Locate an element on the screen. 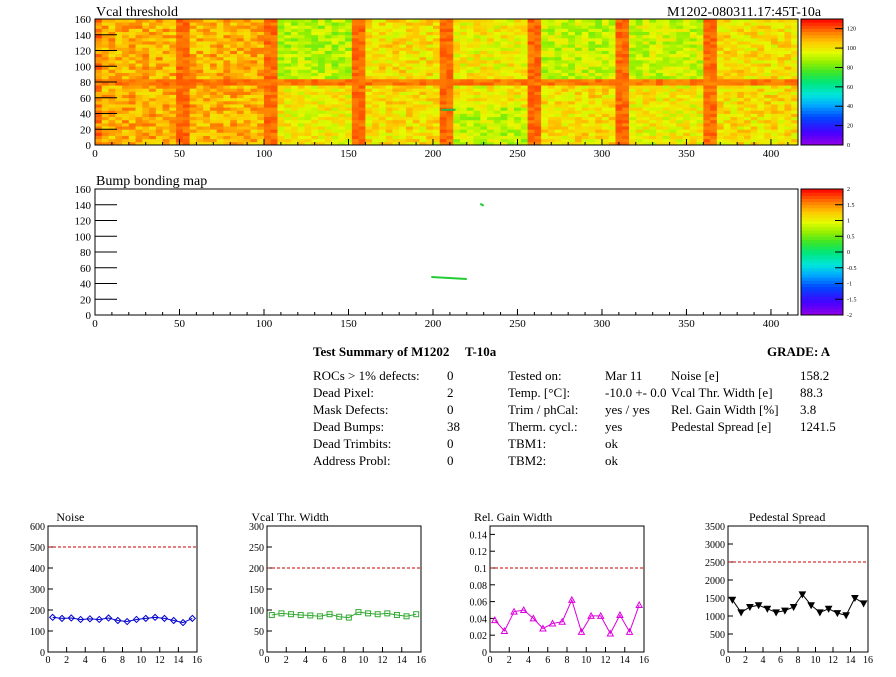 The image size is (896, 677). small-xtick-label-0: 6 is located at coordinates (103, 660).